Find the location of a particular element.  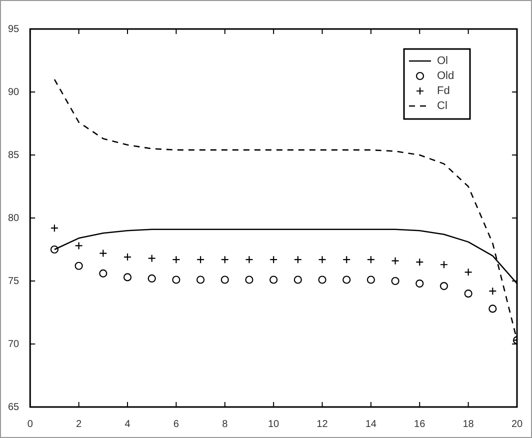

x-tick-label: 2 is located at coordinates (79, 424).